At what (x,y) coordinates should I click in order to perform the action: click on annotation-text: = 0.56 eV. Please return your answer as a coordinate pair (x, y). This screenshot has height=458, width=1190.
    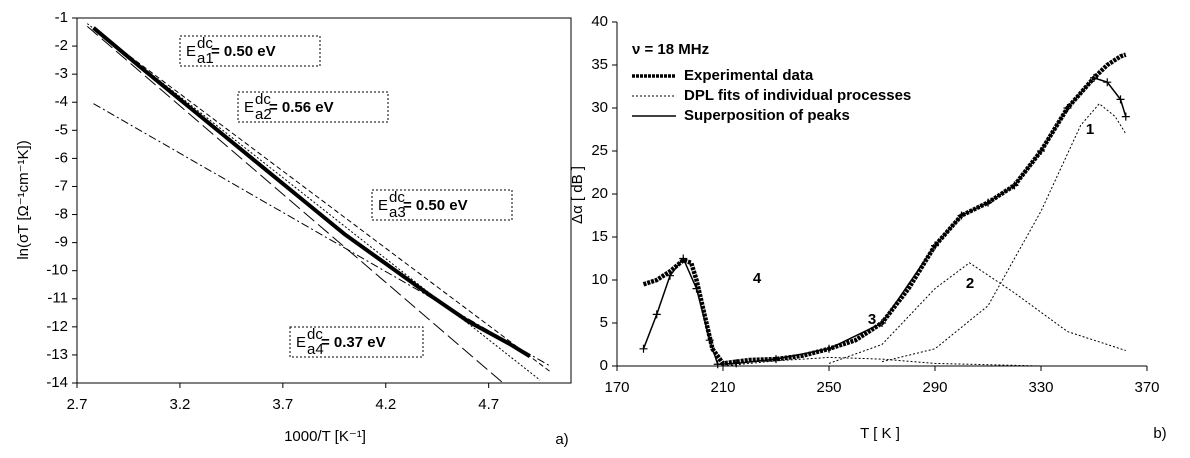
    Looking at the image, I should click on (301, 107).